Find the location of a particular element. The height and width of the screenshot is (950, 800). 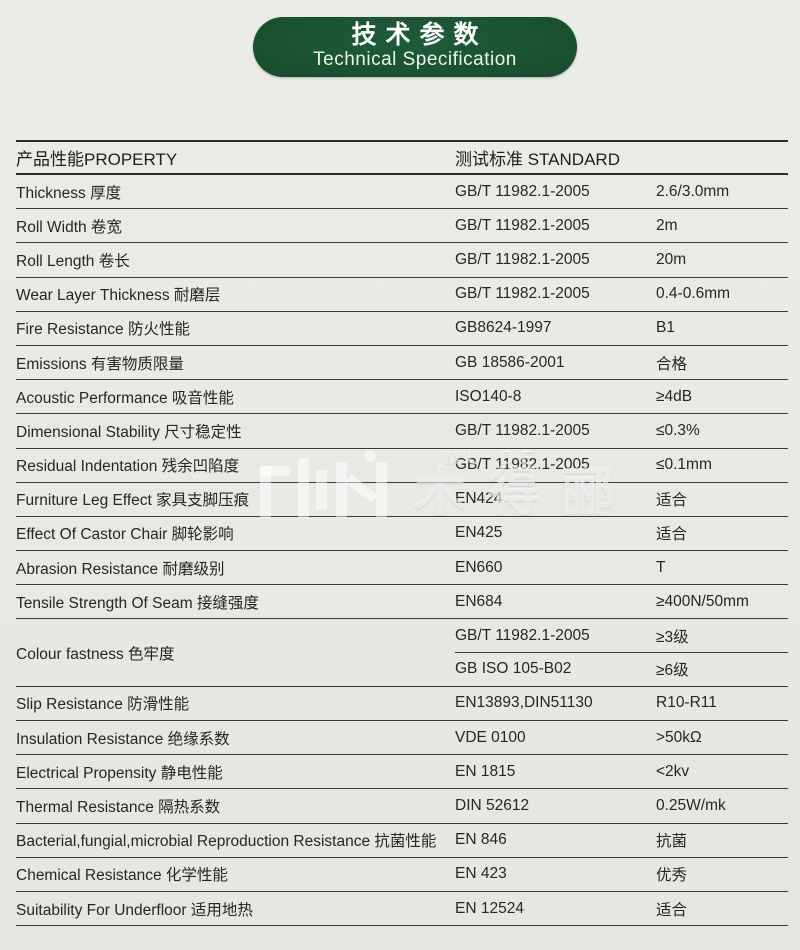

table-row: Insulation Resistance 绝缘系数 VDE 0100 >50kΩ is located at coordinates (402, 738).